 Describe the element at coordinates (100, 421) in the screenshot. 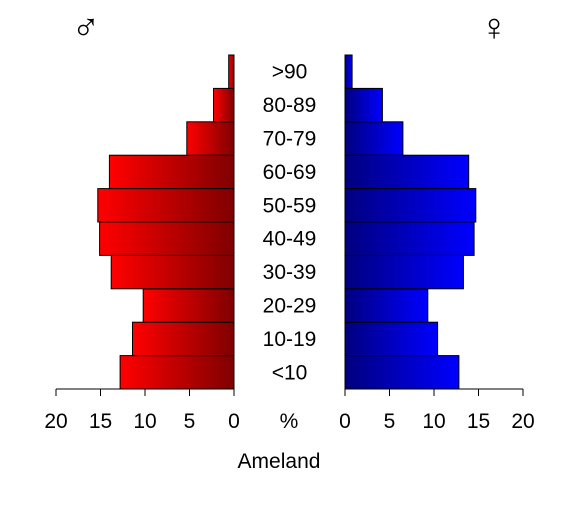

I see `male-tick-label: 15` at that location.